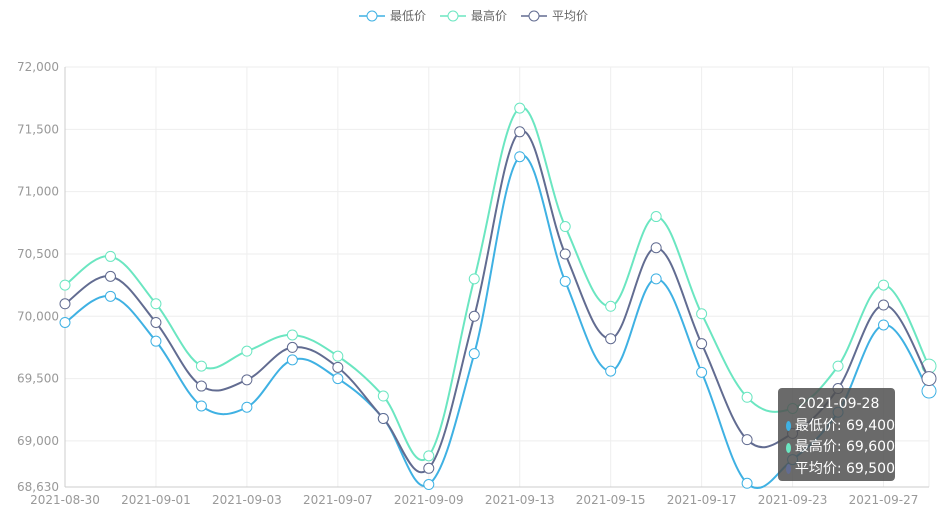 The image size is (947, 525). Describe the element at coordinates (38, 316) in the screenshot. I see `y-tick-label: 70,000` at that location.